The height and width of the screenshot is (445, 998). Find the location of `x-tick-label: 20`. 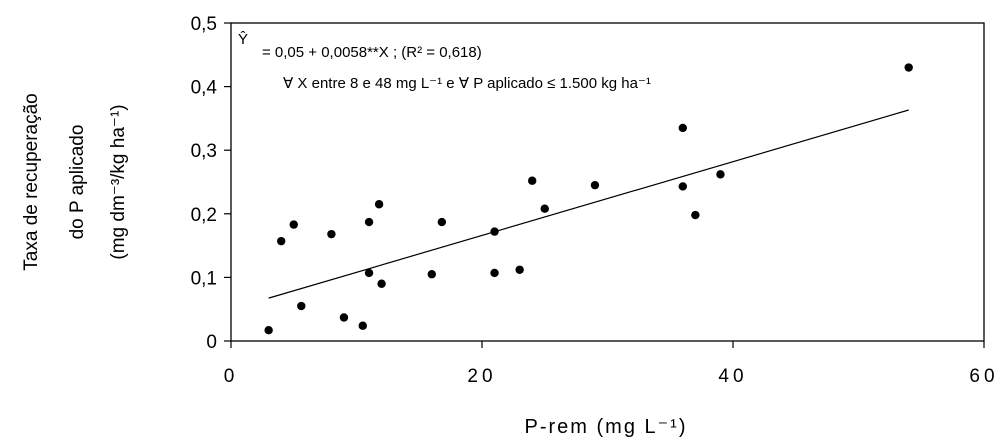

x-tick-label: 20 is located at coordinates (481, 376).